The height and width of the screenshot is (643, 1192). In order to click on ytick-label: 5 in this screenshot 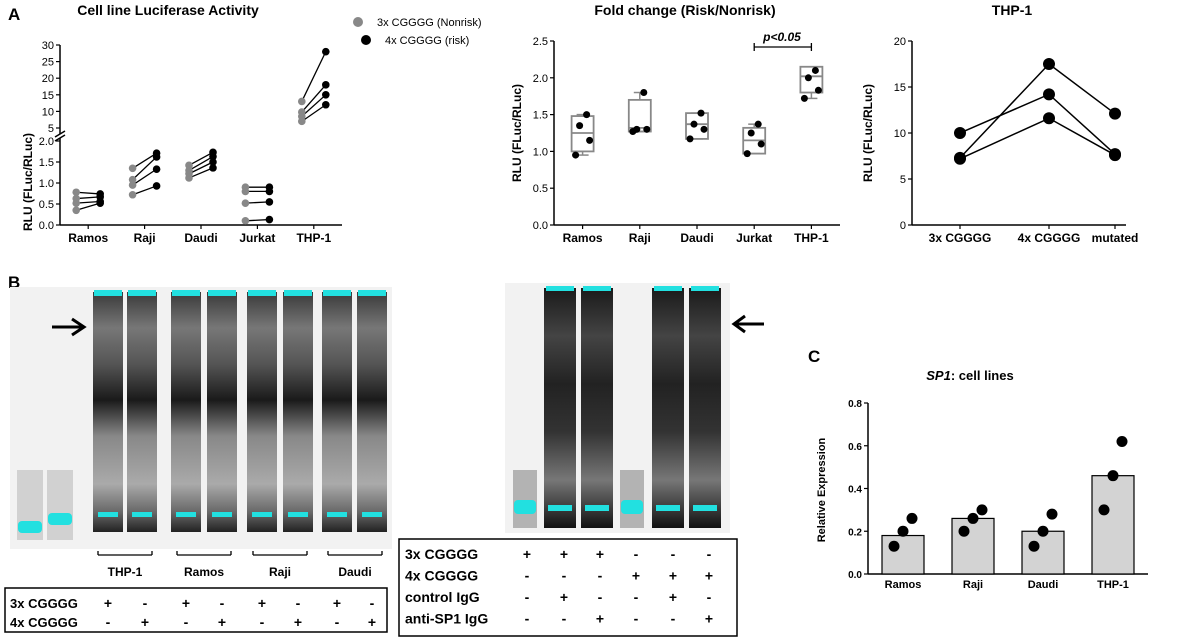, I will do `click(51, 129)`.